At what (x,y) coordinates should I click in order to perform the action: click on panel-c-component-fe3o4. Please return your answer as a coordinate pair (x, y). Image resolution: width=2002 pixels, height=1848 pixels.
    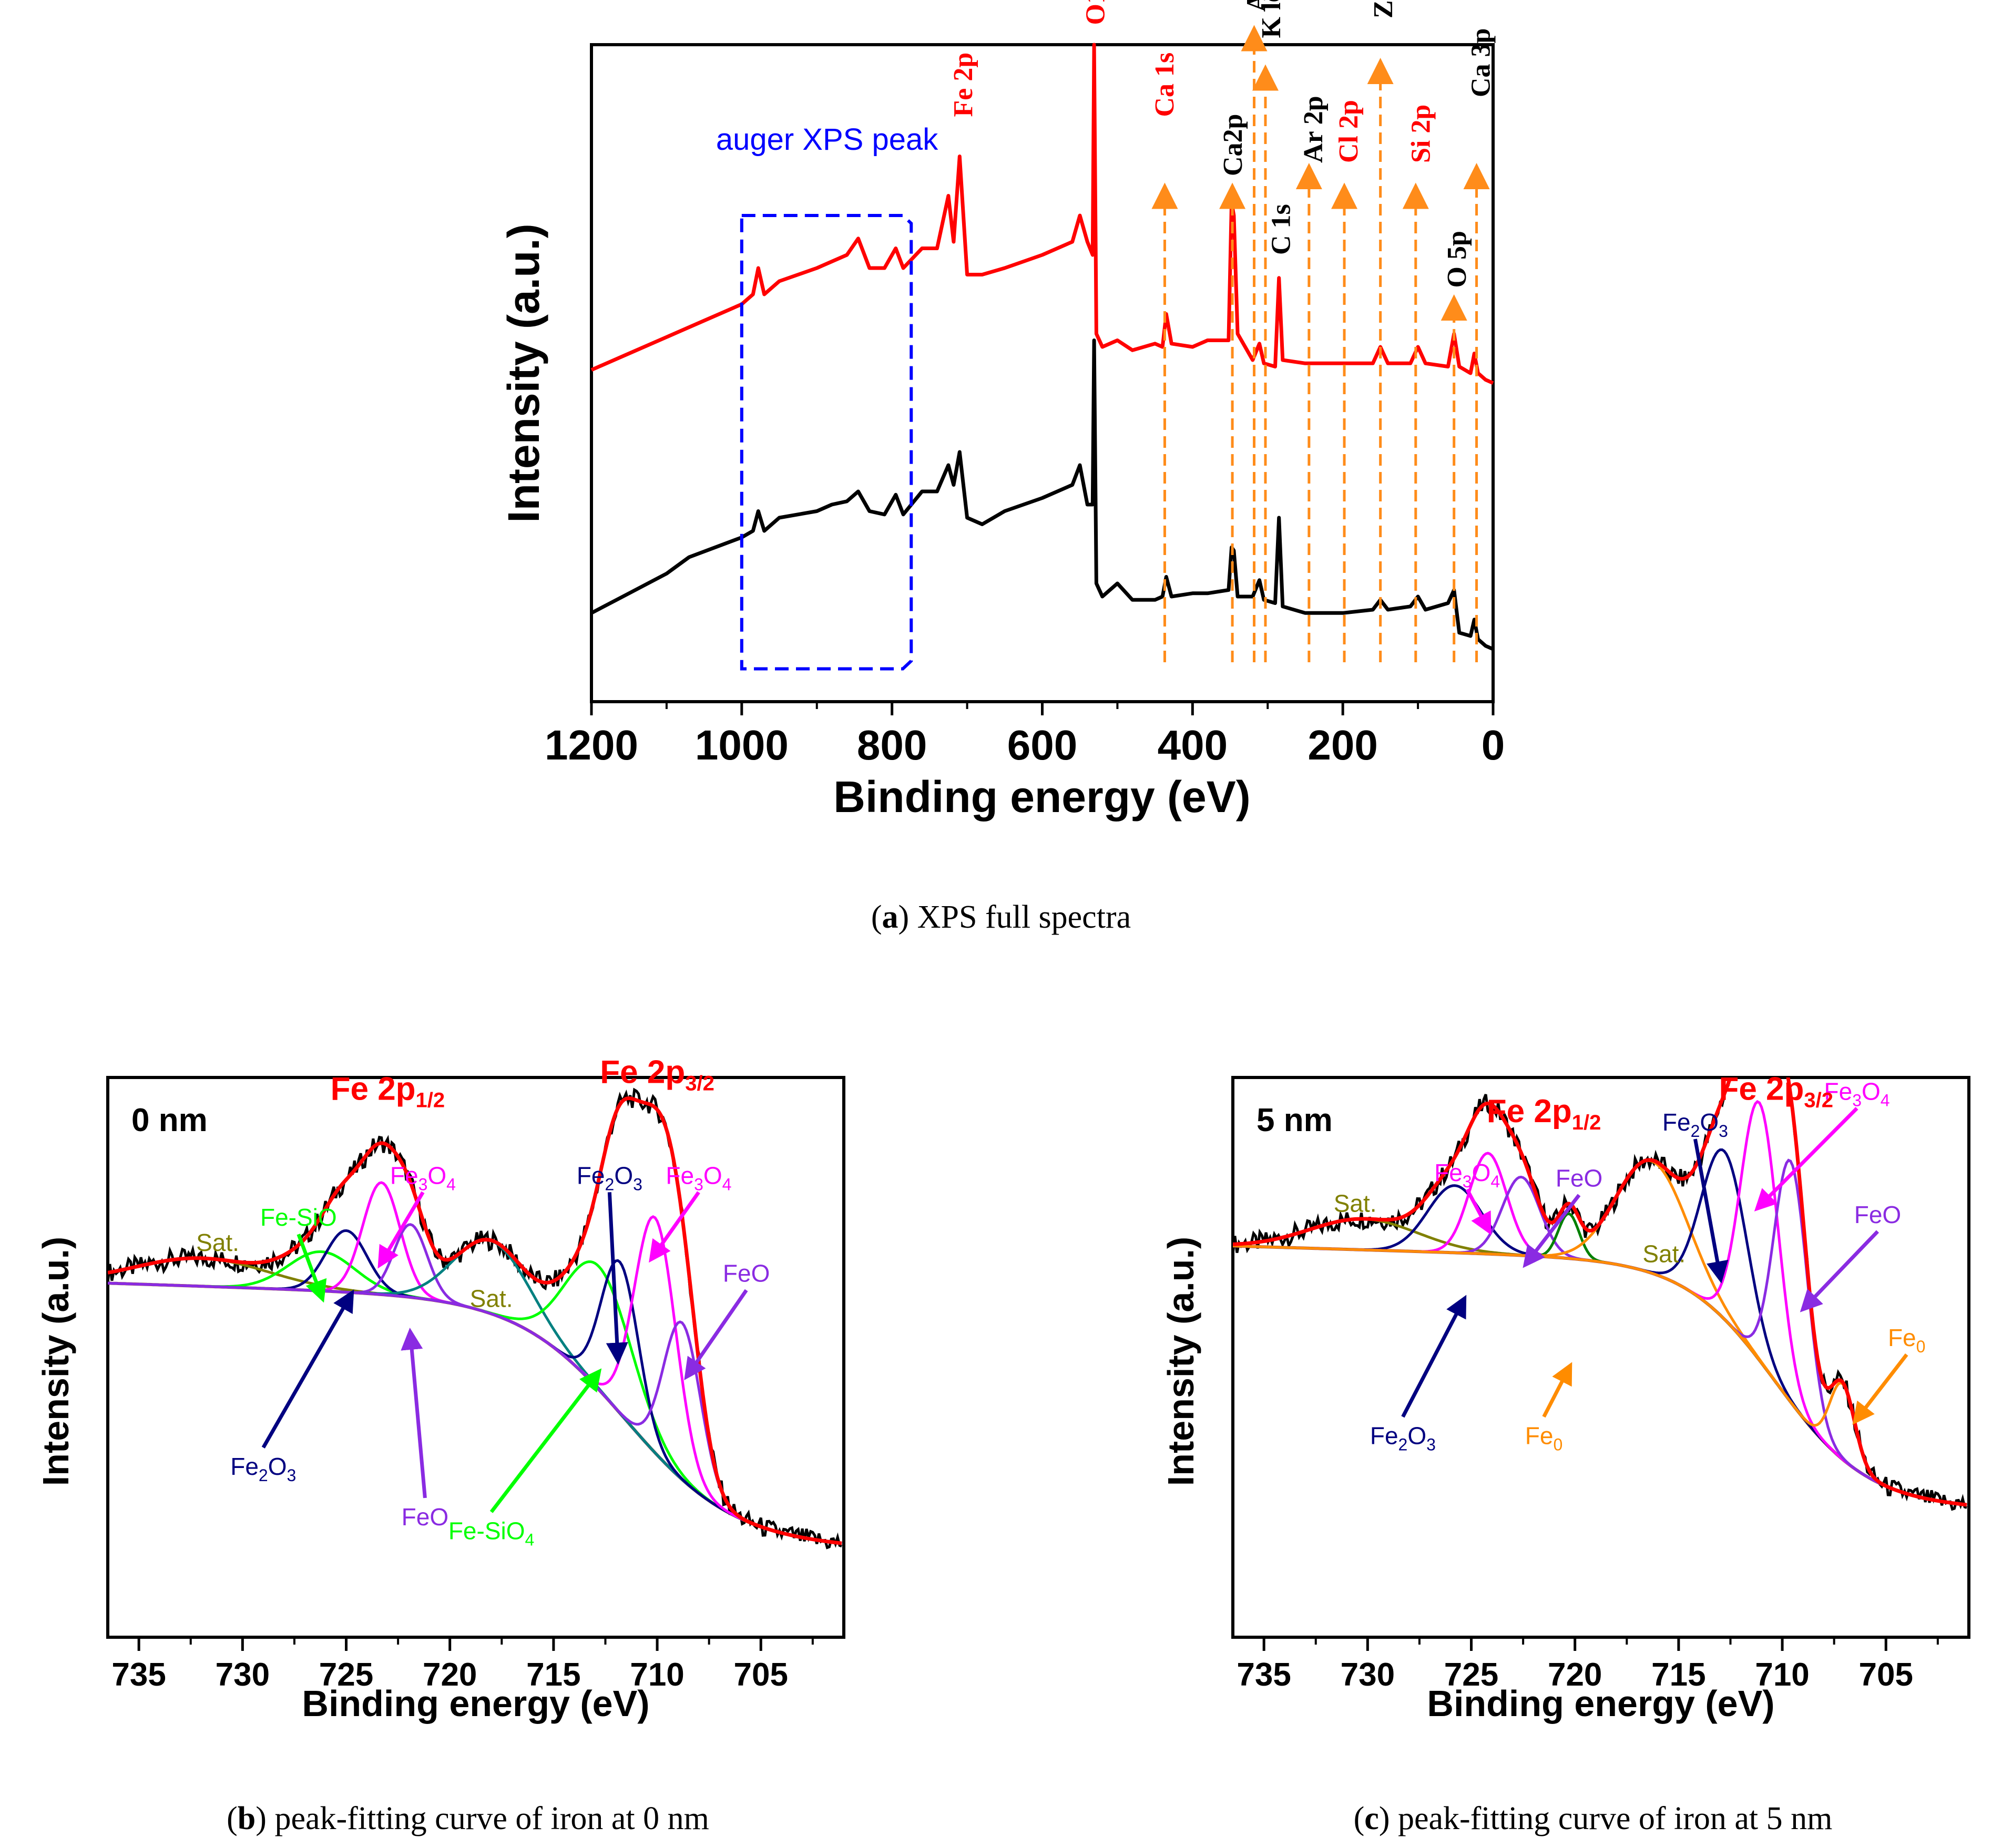
    Looking at the image, I should click on (1600, 1303).